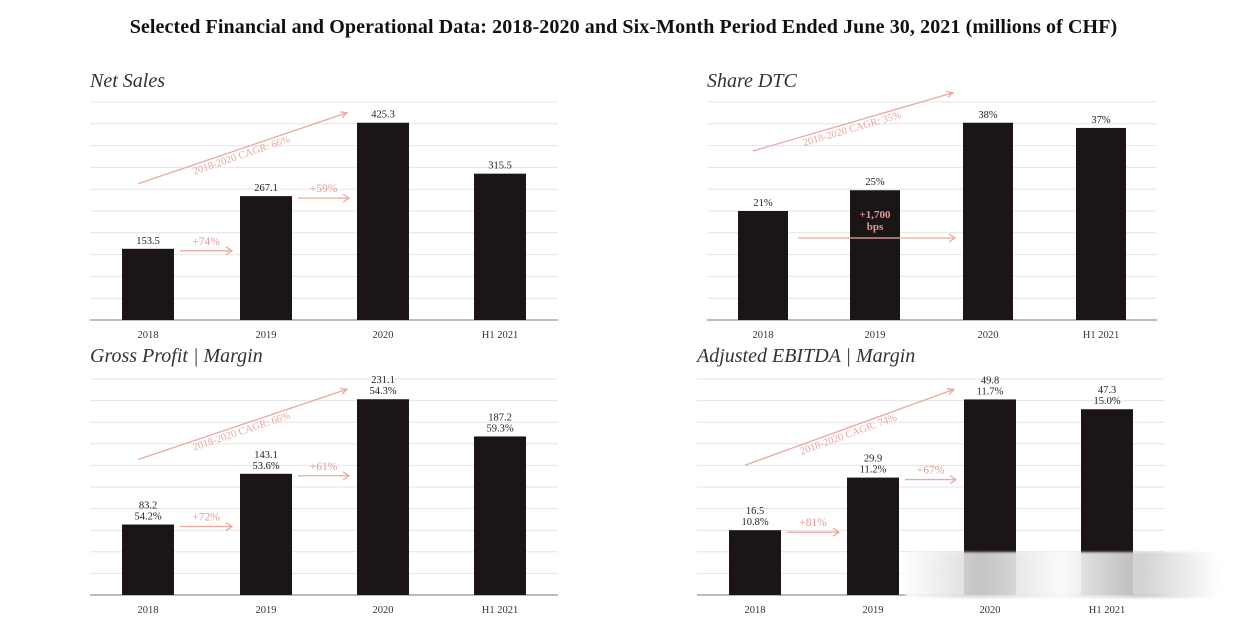  What do you see at coordinates (324, 189) in the screenshot?
I see `growth-label: +59%` at bounding box center [324, 189].